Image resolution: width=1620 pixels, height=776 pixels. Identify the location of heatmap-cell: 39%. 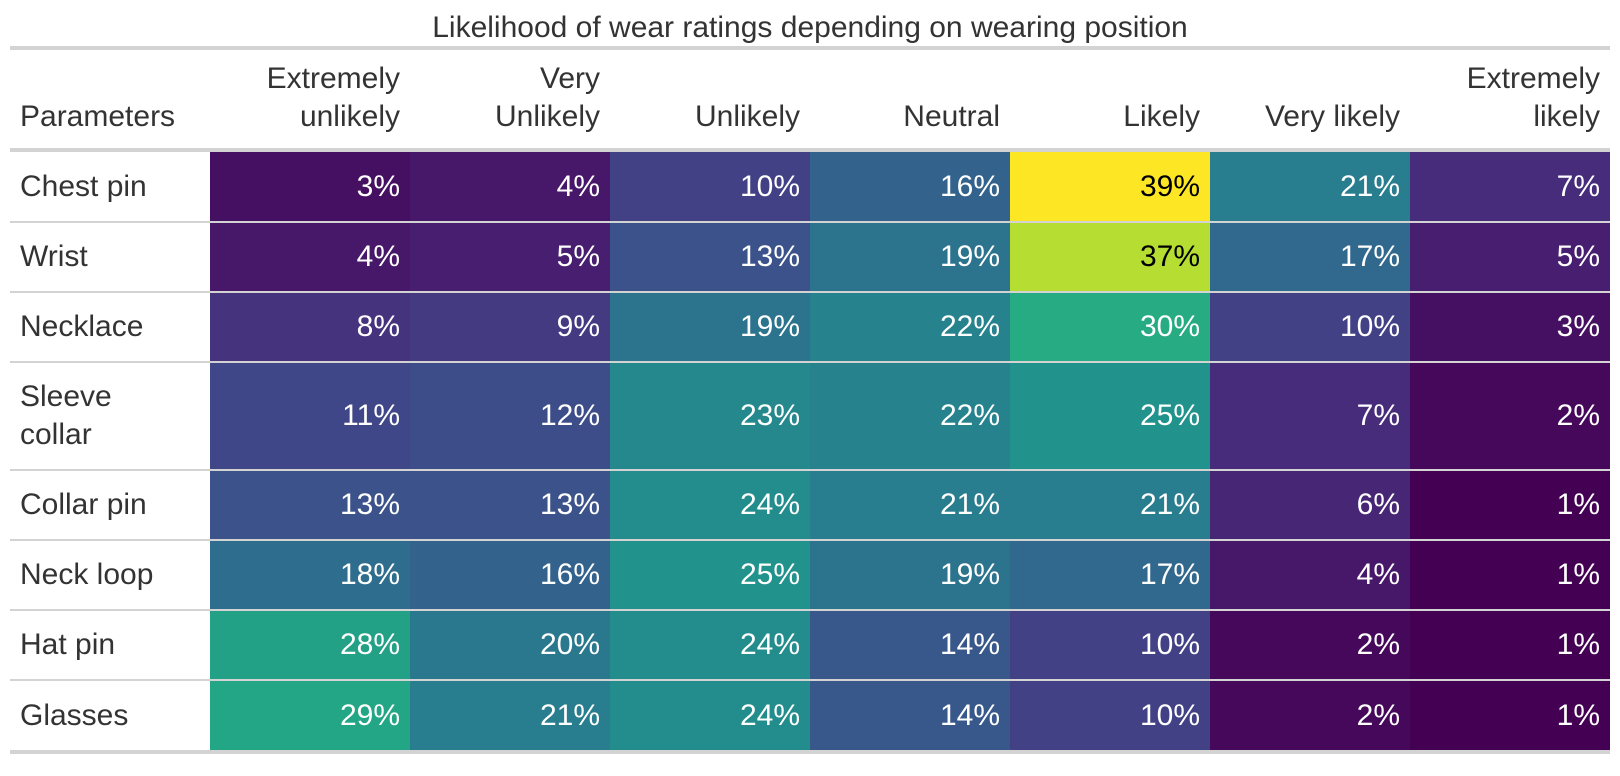
(1110, 187).